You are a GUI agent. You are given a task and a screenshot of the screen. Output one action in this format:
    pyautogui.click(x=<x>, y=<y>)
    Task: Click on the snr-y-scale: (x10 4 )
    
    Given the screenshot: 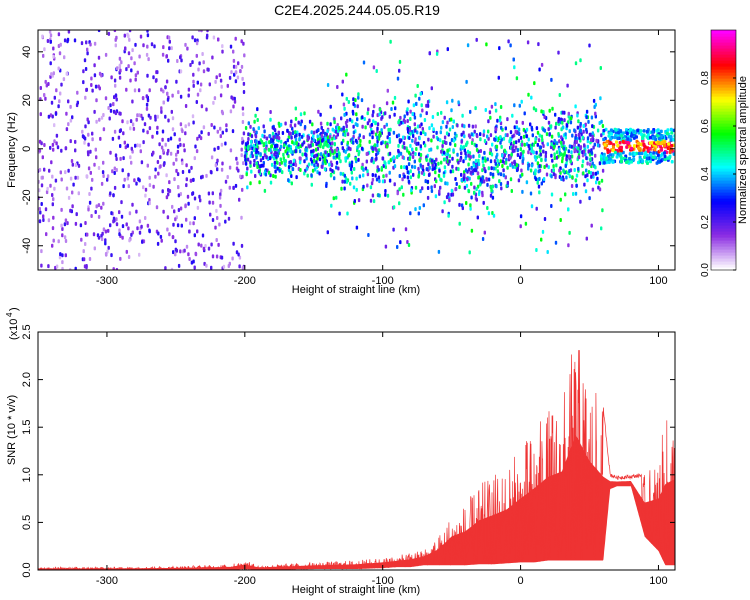 What is the action you would take?
    pyautogui.click(x=12, y=323)
    